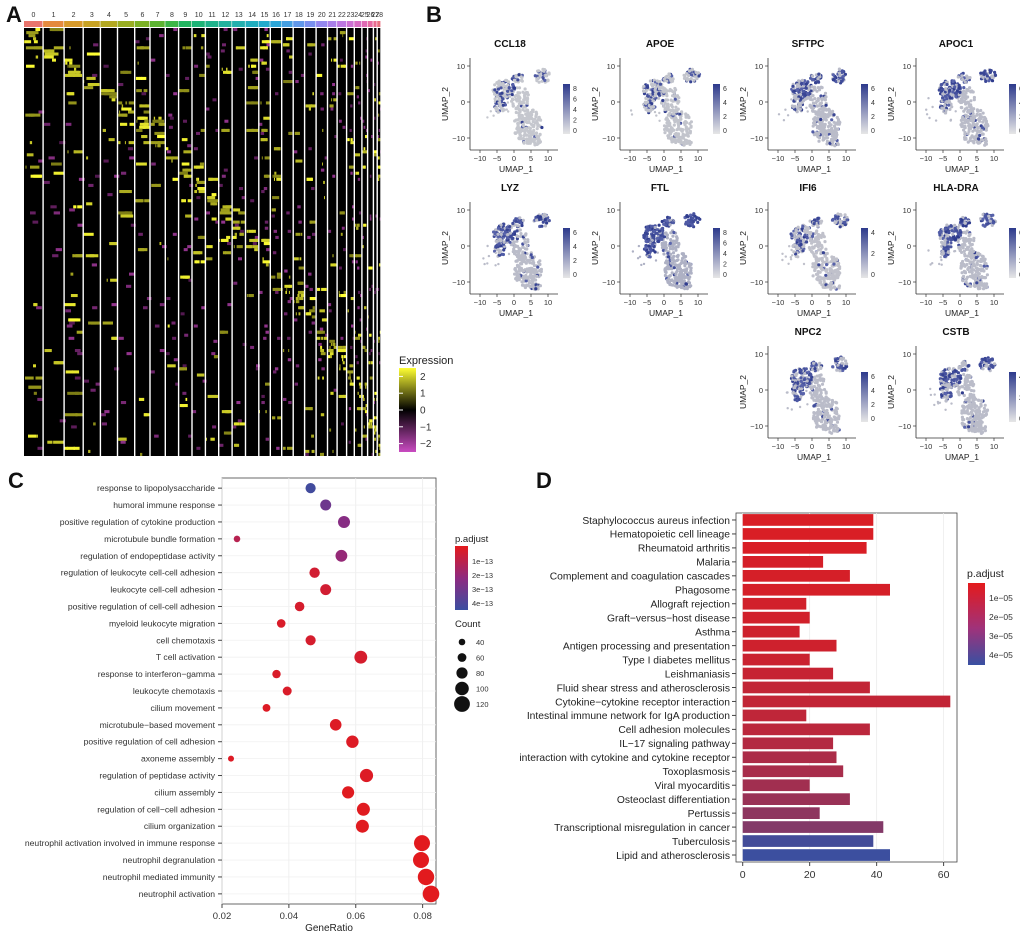 Image resolution: width=1020 pixels, height=932 pixels. Describe the element at coordinates (322, 15) in the screenshot. I see `cluster-label: 20` at that location.